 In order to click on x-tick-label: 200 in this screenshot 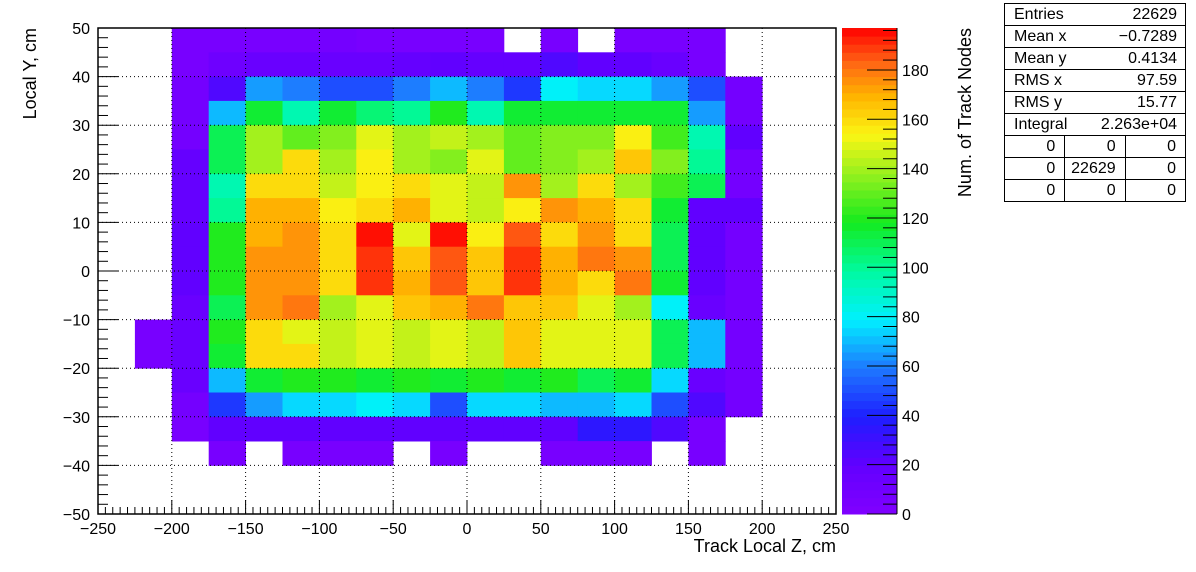, I will do `click(762, 529)`.